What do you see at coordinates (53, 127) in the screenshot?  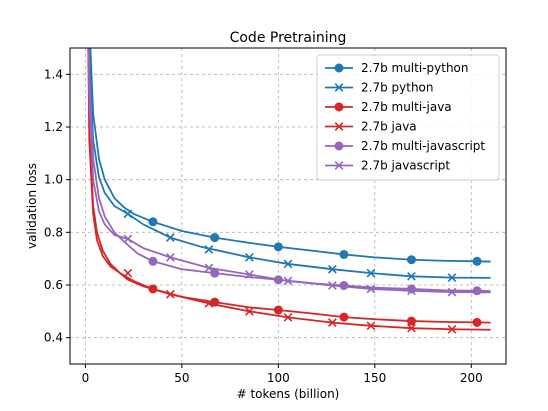 I see `y-tick-label: 1.2` at bounding box center [53, 127].